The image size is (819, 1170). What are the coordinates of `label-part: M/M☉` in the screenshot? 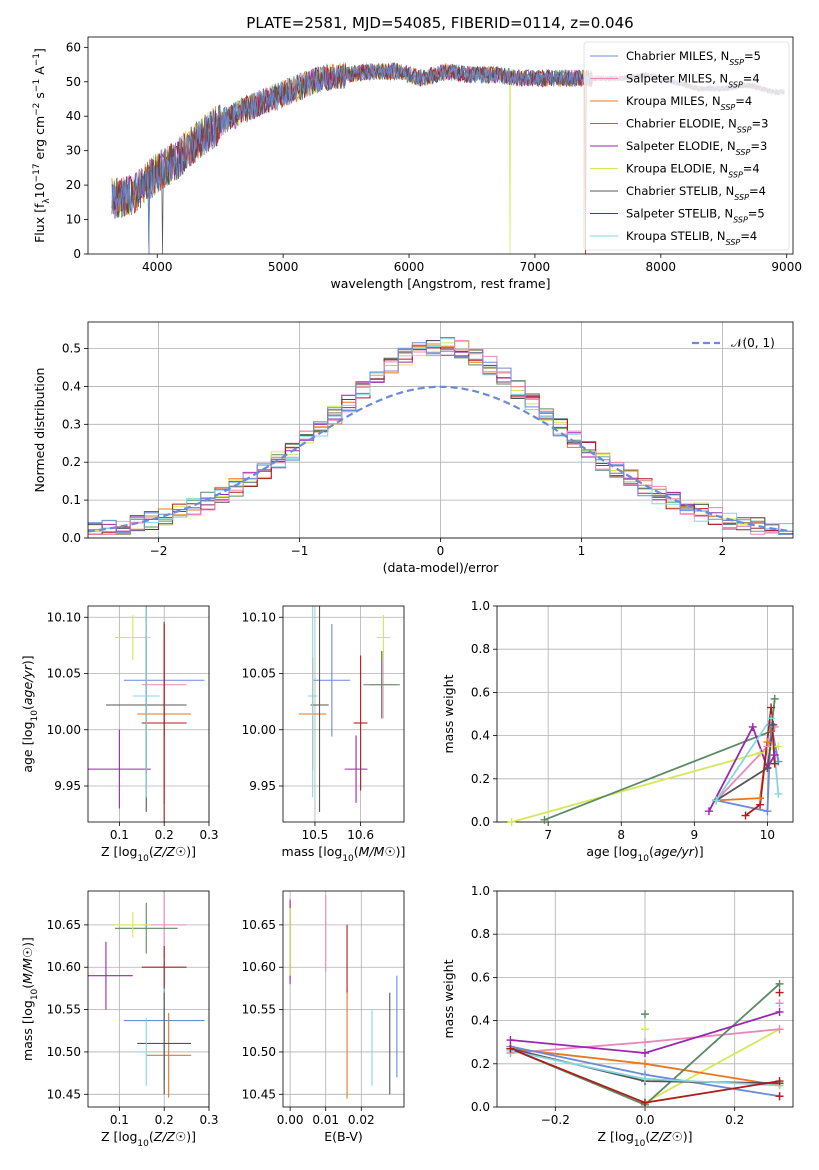 It's located at (377, 851).